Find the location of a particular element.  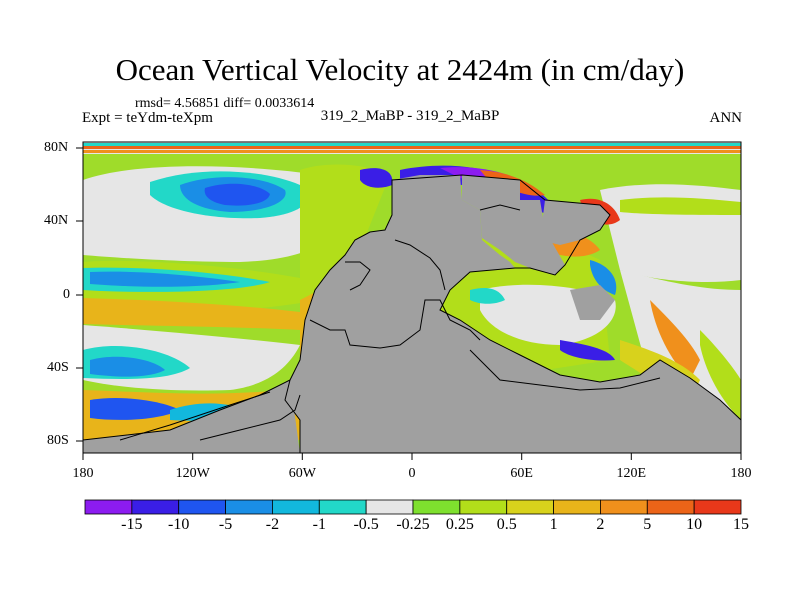

colorbar-label: -1 is located at coordinates (319, 524).